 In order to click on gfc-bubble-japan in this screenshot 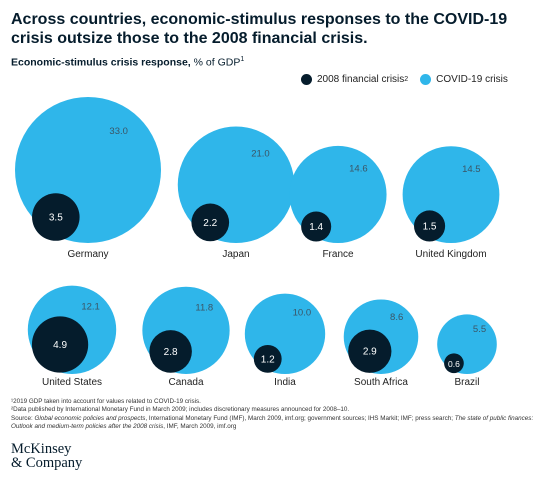, I will do `click(210, 222)`.